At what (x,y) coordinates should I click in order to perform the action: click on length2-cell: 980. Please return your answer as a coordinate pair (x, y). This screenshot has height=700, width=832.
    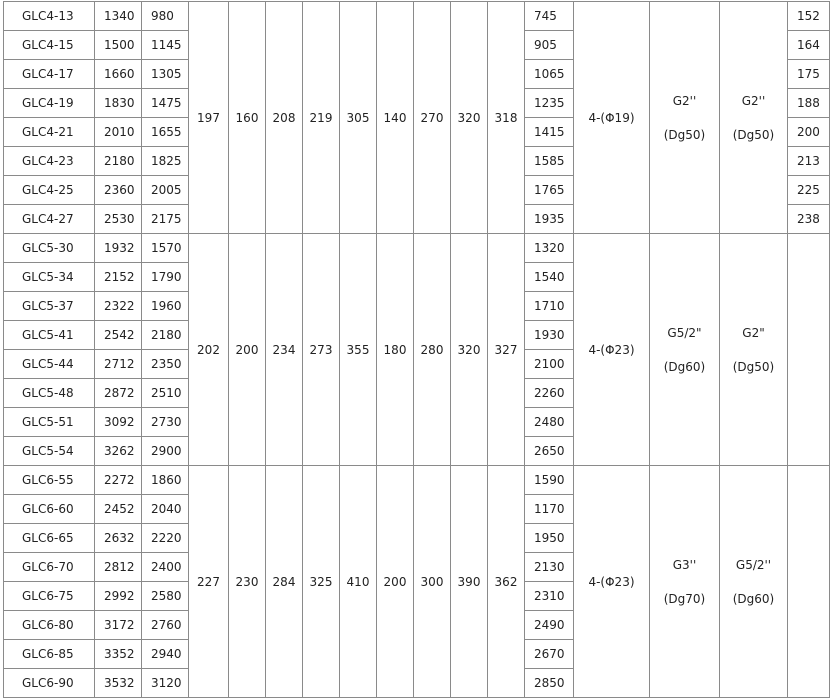
    Looking at the image, I should click on (165, 16).